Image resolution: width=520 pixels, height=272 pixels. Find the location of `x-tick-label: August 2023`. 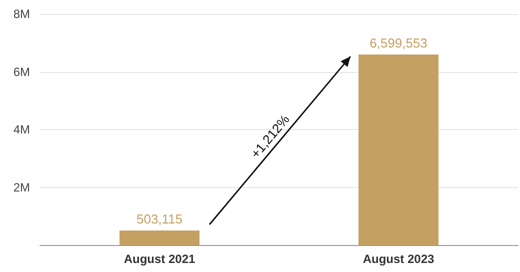

x-tick-label: August 2023 is located at coordinates (398, 259).